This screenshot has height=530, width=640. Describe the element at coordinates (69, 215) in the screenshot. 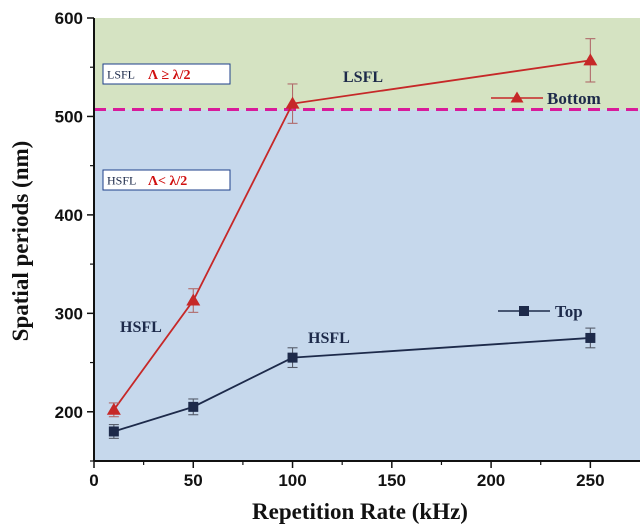

I see `y-tick-label: 400` at that location.